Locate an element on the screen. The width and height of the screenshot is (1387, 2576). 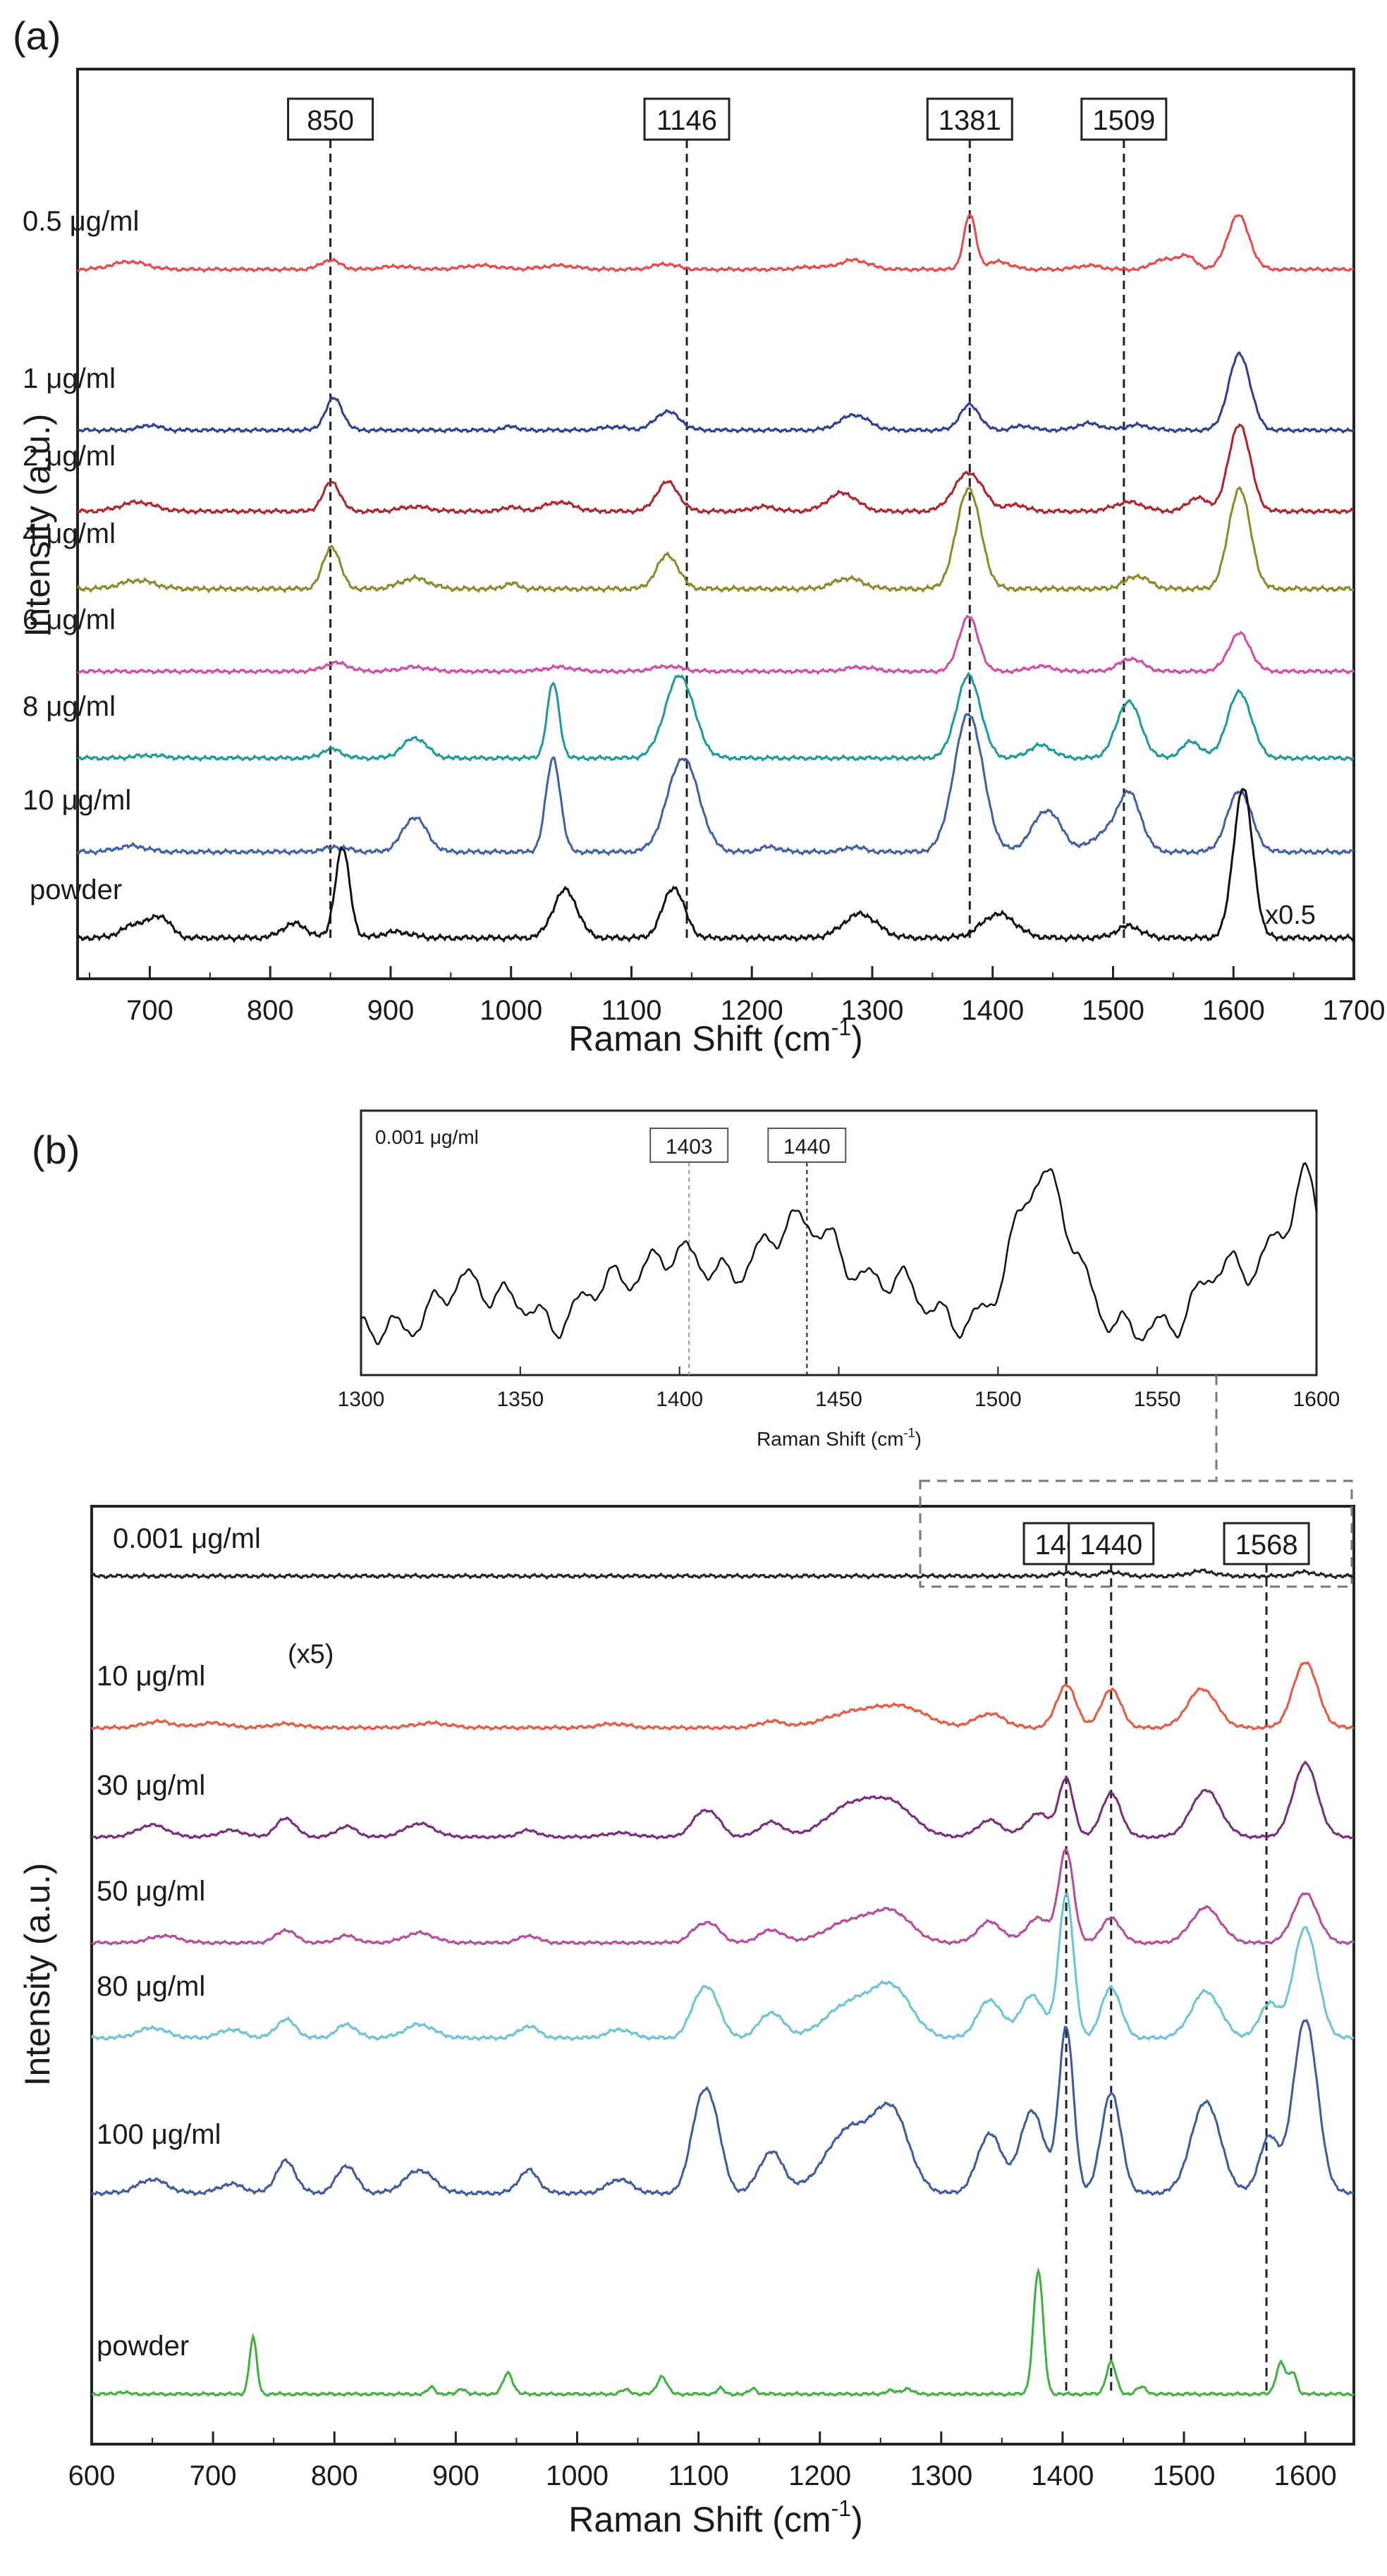
inset-x-tick-label-1400: 1400 is located at coordinates (679, 1399).